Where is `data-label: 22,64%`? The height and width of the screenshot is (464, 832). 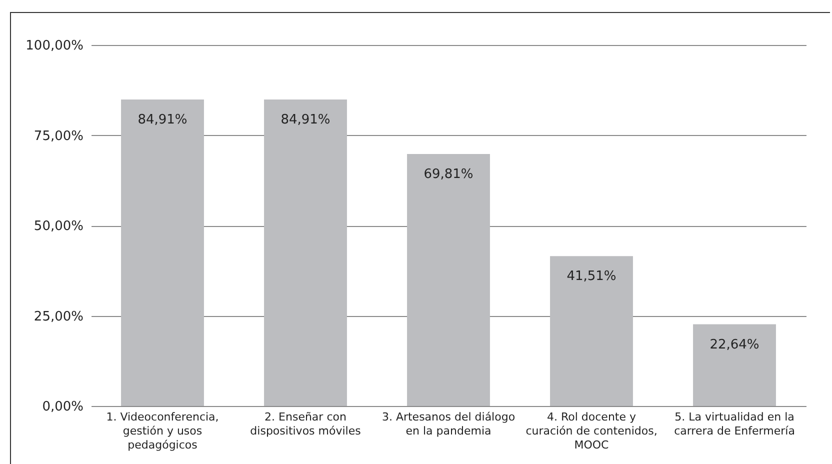
data-label: 22,64% is located at coordinates (735, 344).